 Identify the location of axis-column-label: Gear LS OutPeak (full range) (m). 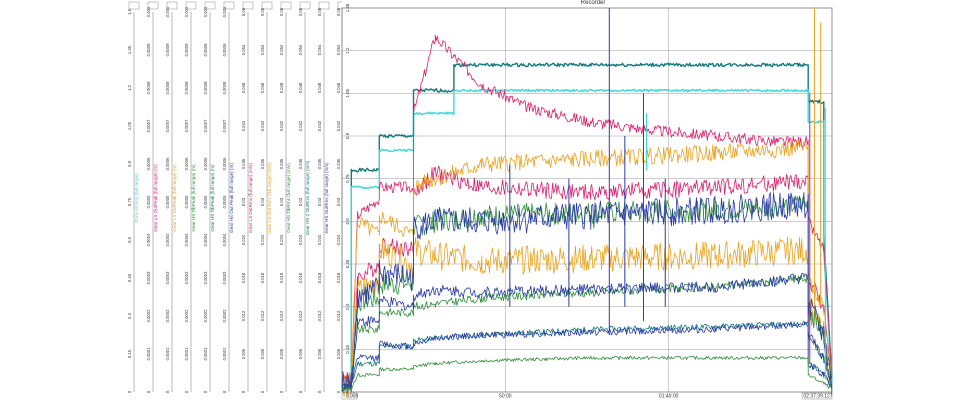
(155, 198).